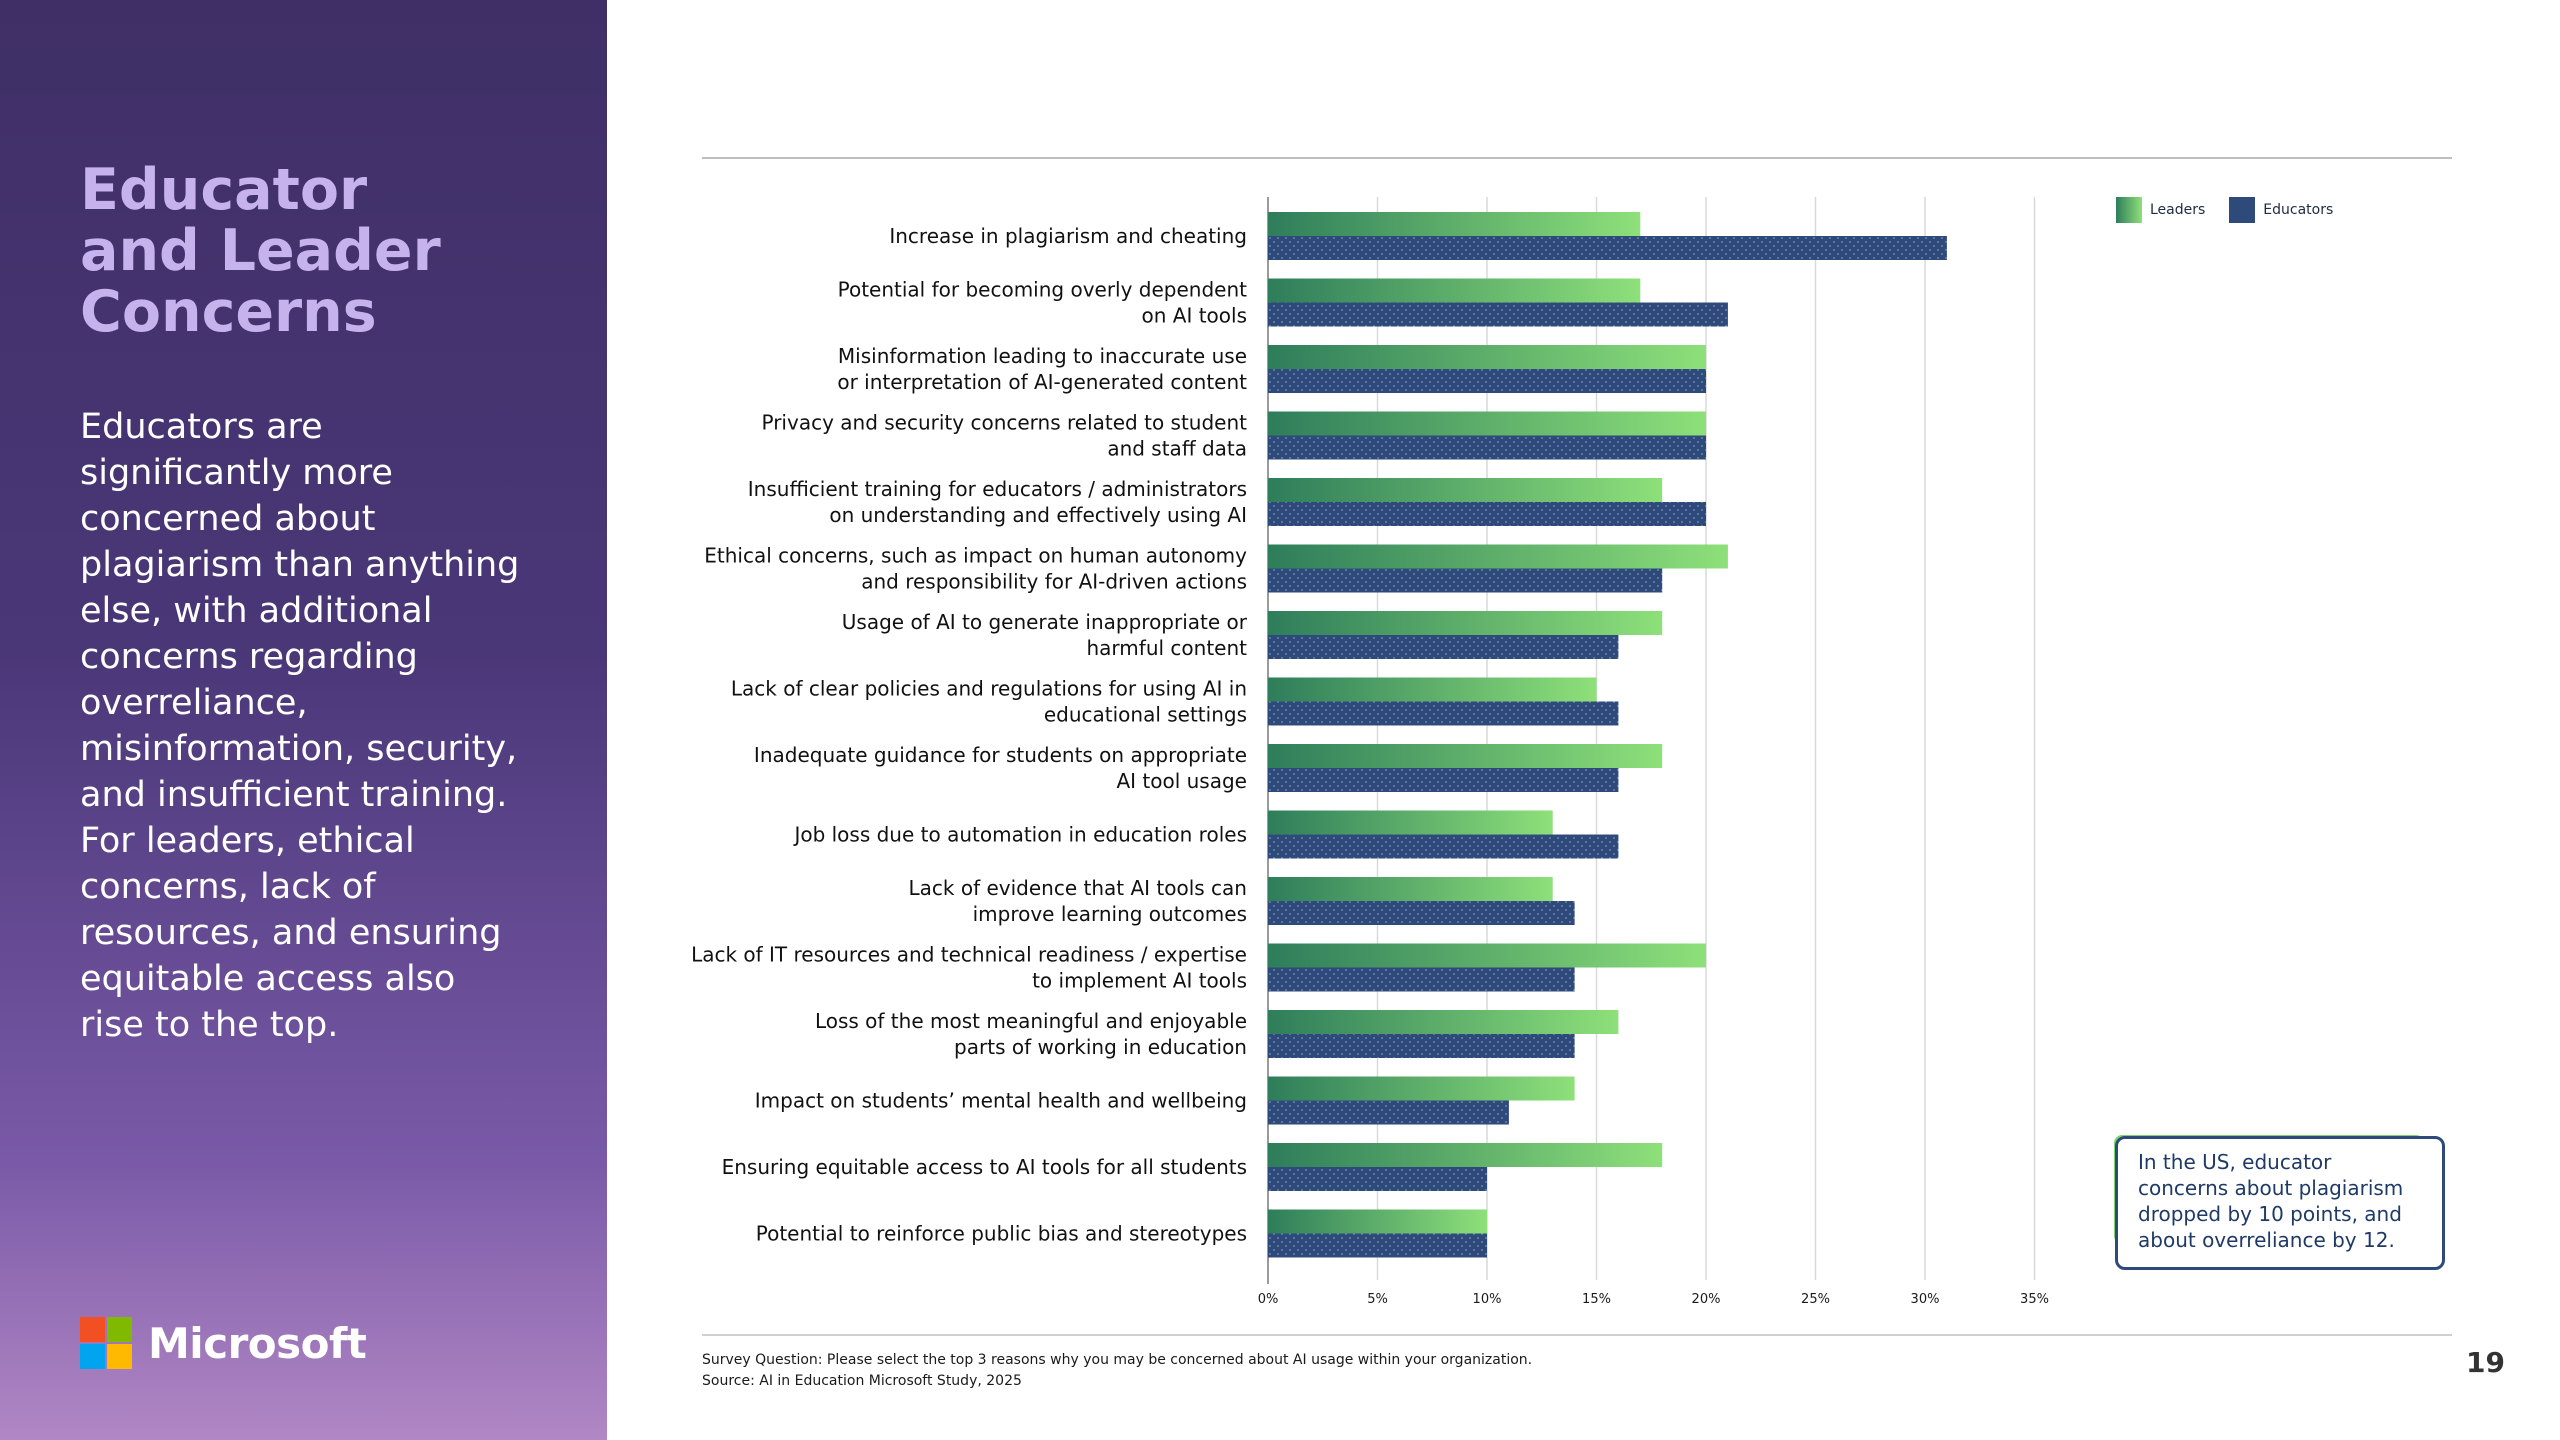  I want to click on page-number: 19, so click(2485, 1362).